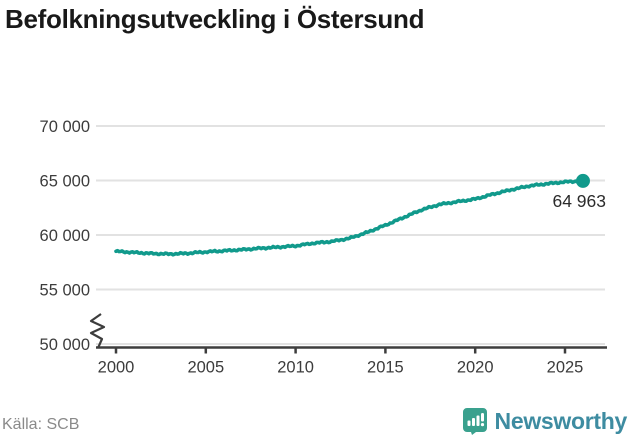  What do you see at coordinates (215, 19) in the screenshot?
I see `chart-title: Befolkningsutveckling i Östersund` at bounding box center [215, 19].